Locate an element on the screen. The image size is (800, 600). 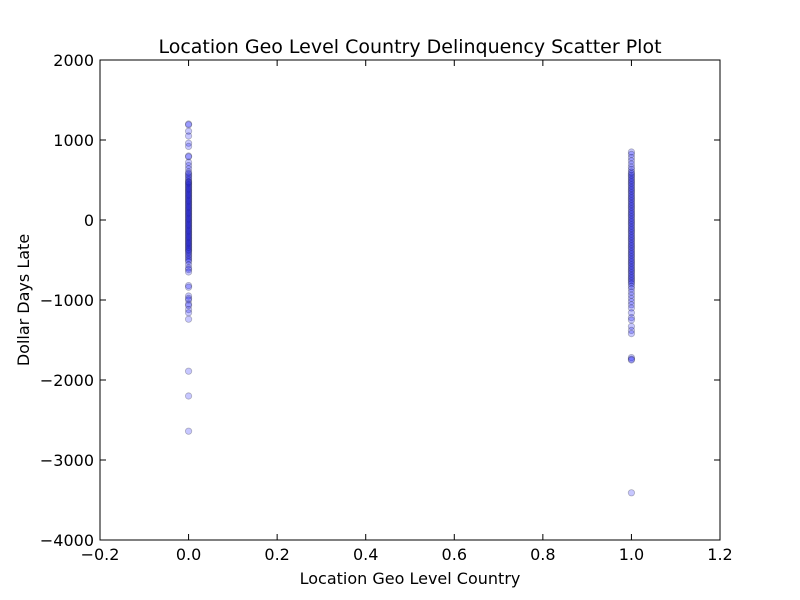
y-tick-label: −4000 is located at coordinates (67, 540).